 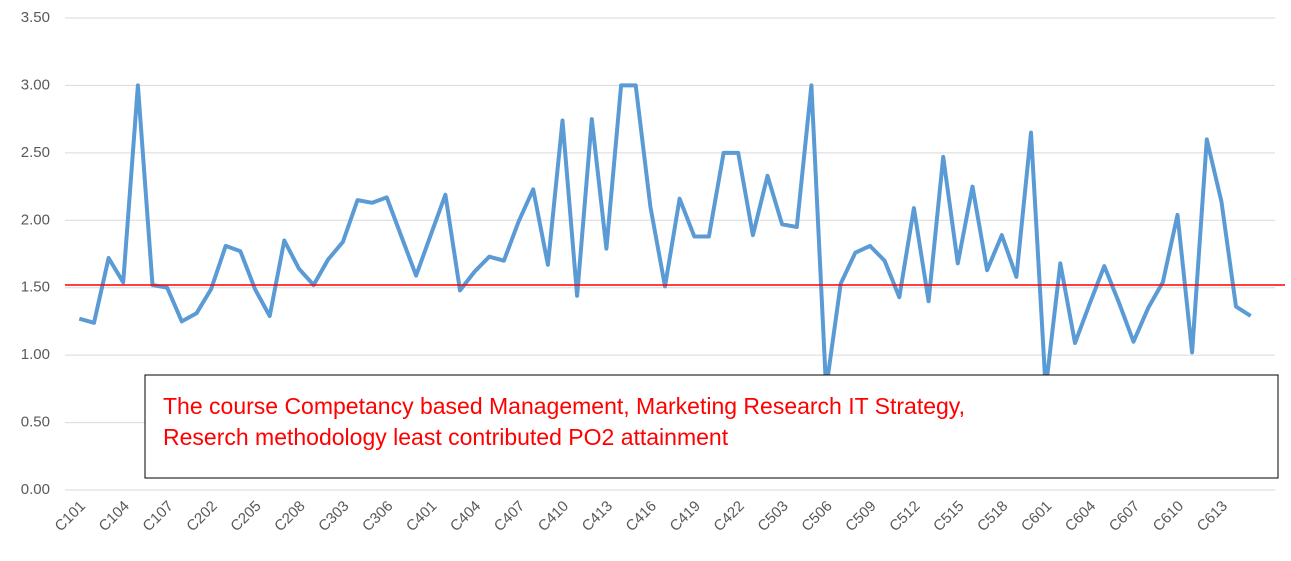 What do you see at coordinates (35, 287) in the screenshot?
I see `y-tick-label: 1.50` at bounding box center [35, 287].